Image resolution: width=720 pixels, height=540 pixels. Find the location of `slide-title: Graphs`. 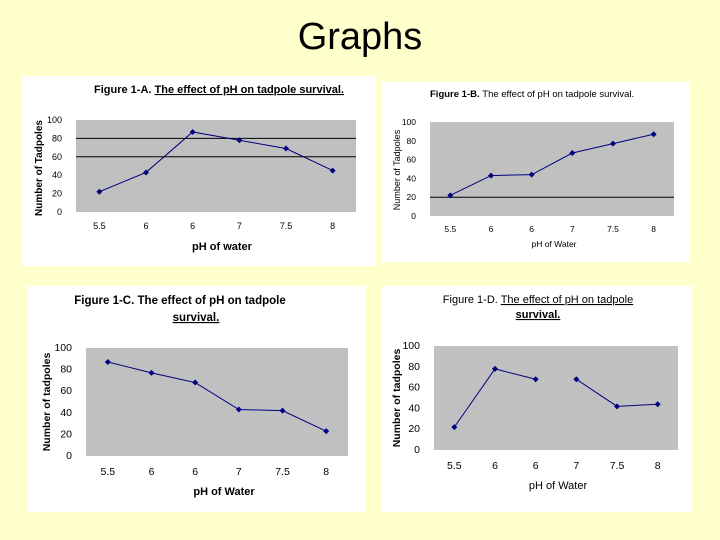

slide-title: Graphs is located at coordinates (360, 37).